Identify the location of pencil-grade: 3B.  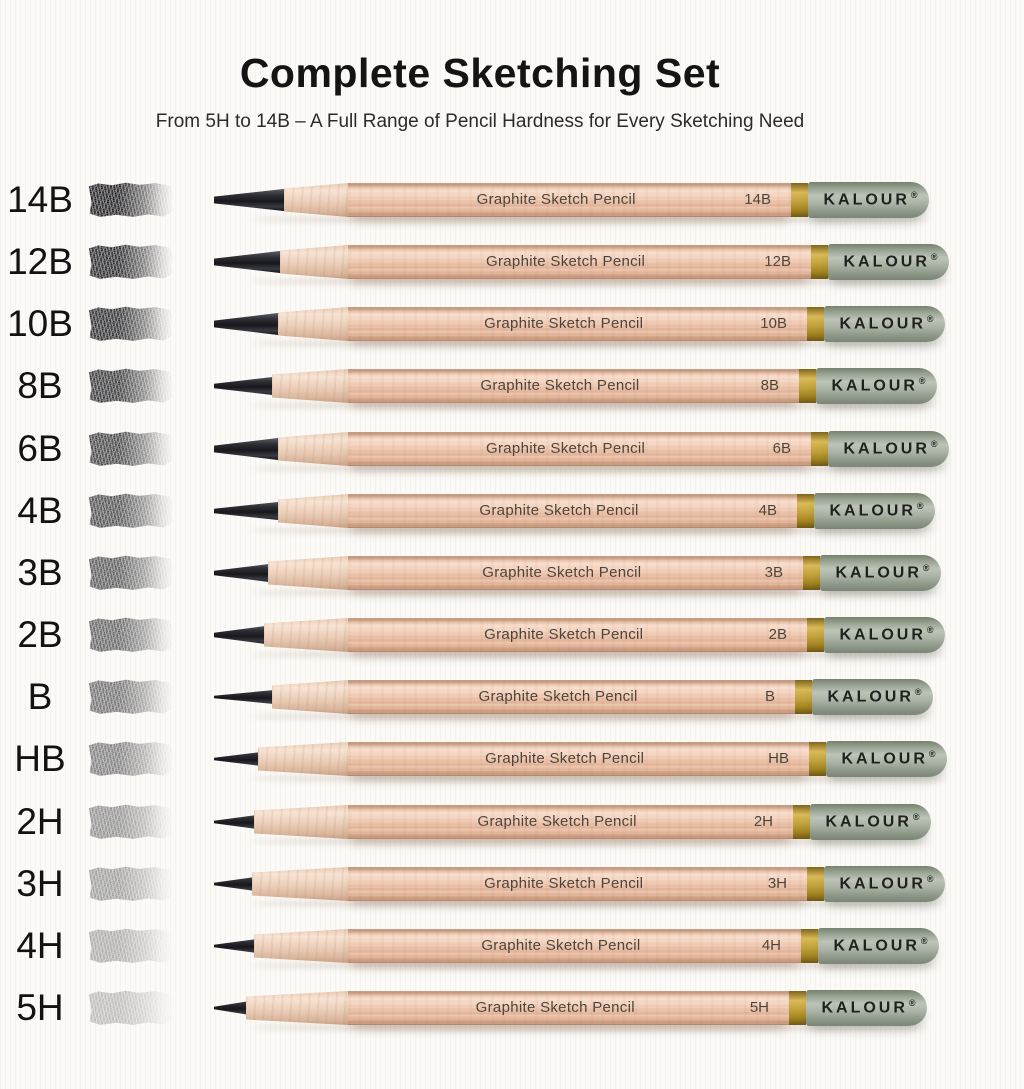
(773, 572).